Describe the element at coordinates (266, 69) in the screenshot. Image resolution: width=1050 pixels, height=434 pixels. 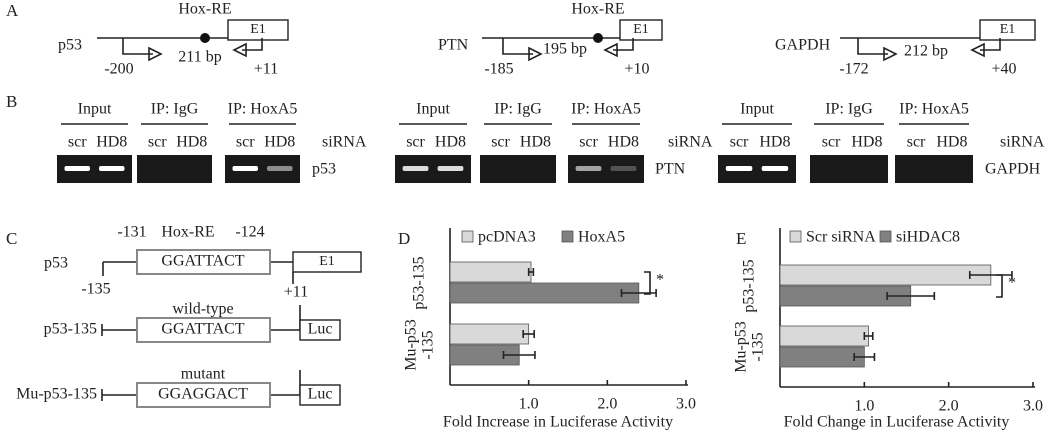
I see `primer-position: +11` at that location.